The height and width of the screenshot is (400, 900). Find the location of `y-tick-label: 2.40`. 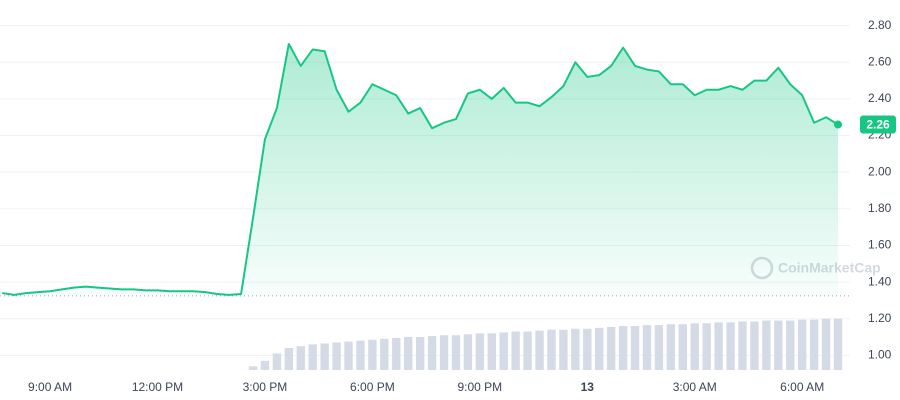

y-tick-label: 2.40 is located at coordinates (880, 98).